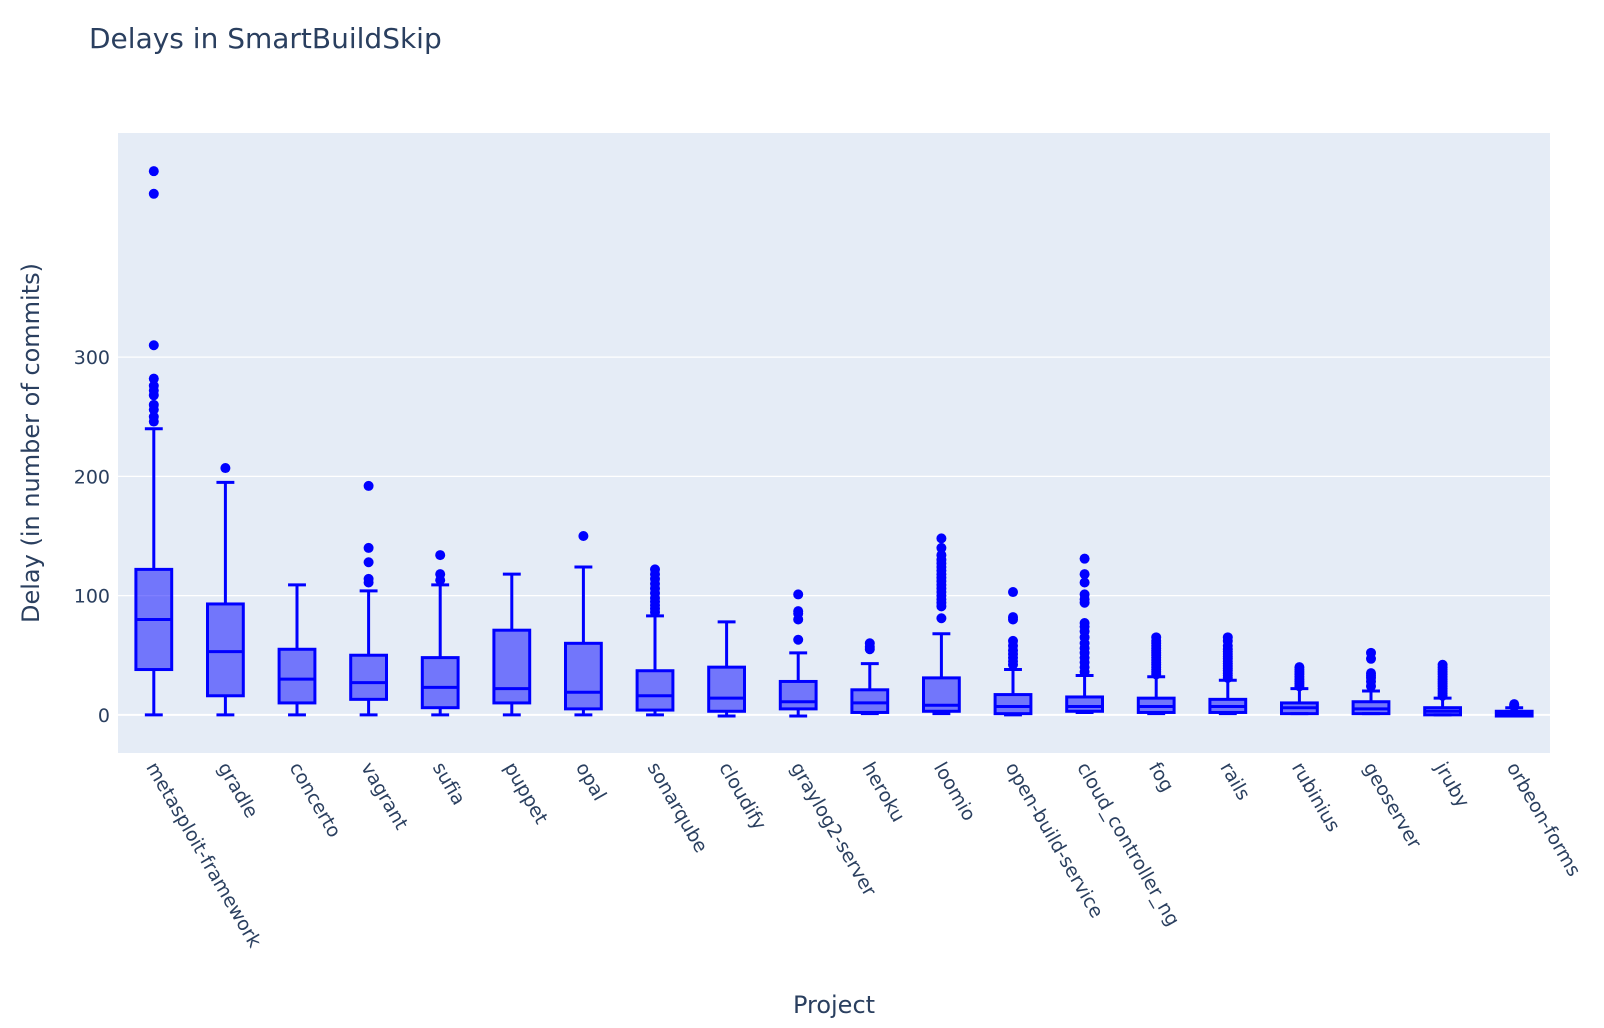 The image size is (1604, 1028). I want to click on box-cloudify, so click(727, 669).